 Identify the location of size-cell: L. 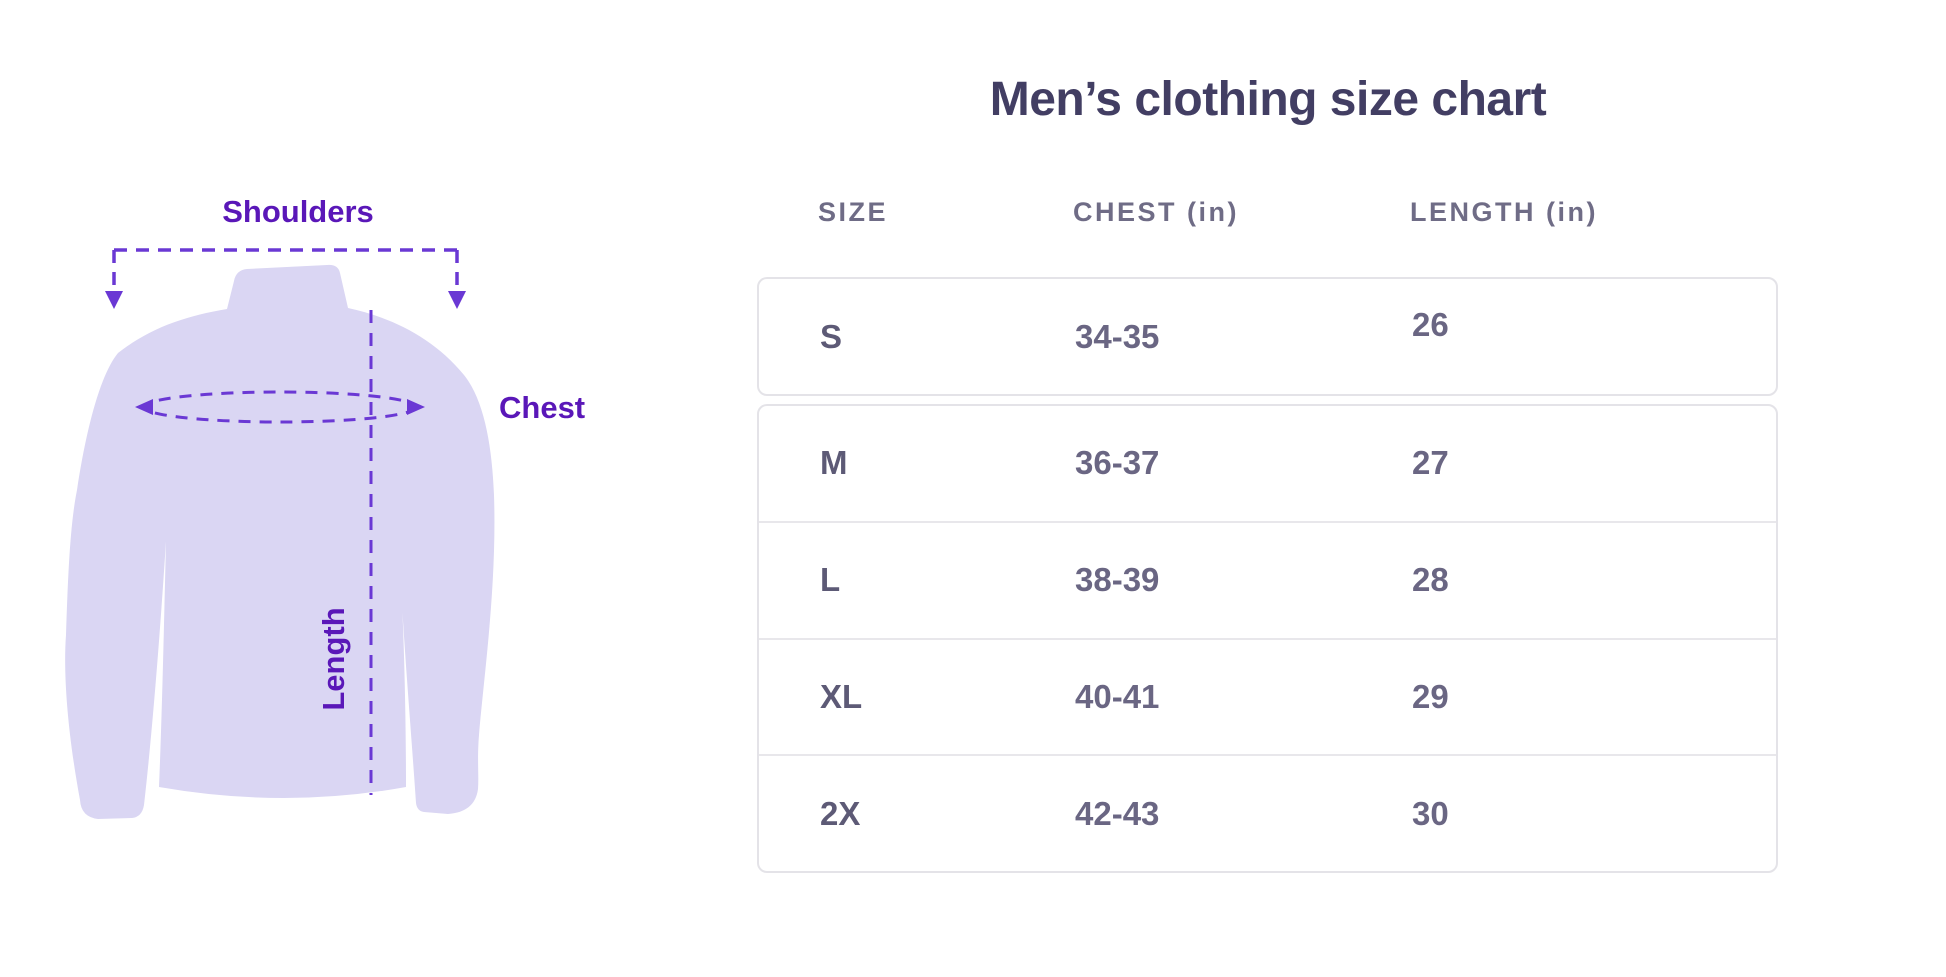
(830, 580).